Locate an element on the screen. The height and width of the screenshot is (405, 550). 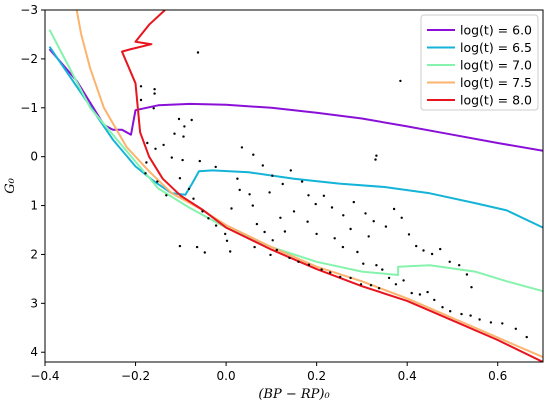
y-axis-ticks: −3 −2 −1 0 1 2 3 4 is located at coordinates (32, 181).